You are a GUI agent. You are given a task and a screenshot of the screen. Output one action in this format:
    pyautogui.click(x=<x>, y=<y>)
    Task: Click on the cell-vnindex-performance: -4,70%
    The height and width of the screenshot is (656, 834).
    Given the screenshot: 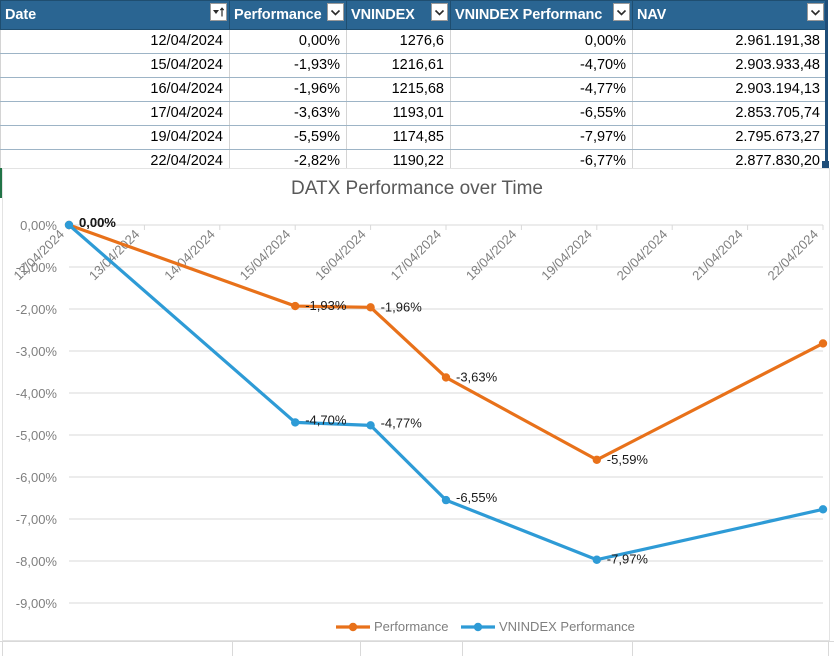 What is the action you would take?
    pyautogui.click(x=541, y=65)
    